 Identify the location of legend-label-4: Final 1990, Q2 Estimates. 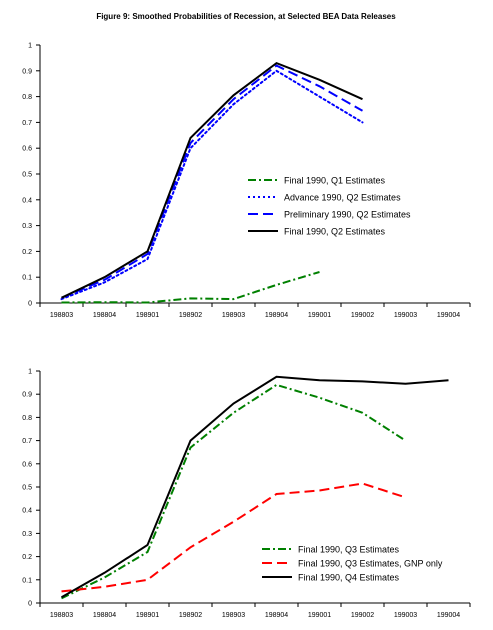
(335, 232).